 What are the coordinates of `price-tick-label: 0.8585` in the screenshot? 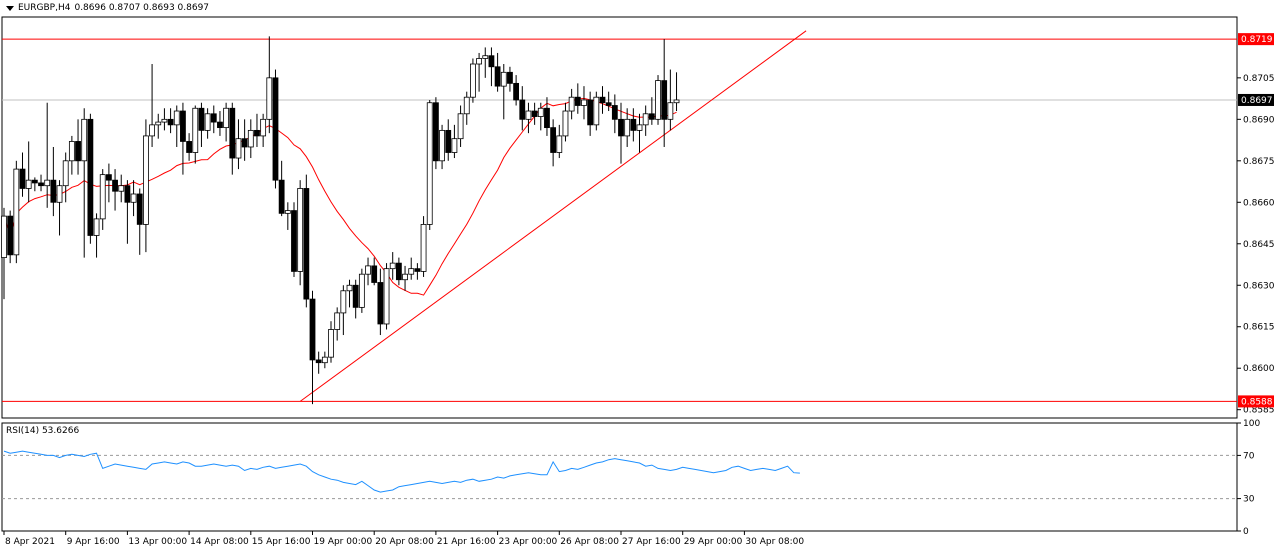 It's located at (1259, 411).